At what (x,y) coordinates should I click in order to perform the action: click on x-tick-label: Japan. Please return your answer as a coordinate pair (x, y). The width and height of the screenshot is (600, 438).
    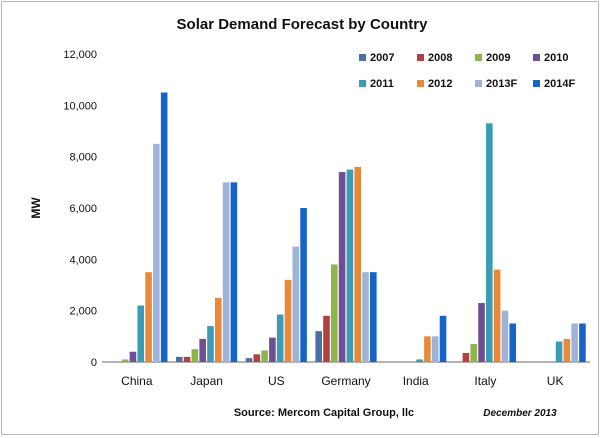
    Looking at the image, I should click on (206, 381).